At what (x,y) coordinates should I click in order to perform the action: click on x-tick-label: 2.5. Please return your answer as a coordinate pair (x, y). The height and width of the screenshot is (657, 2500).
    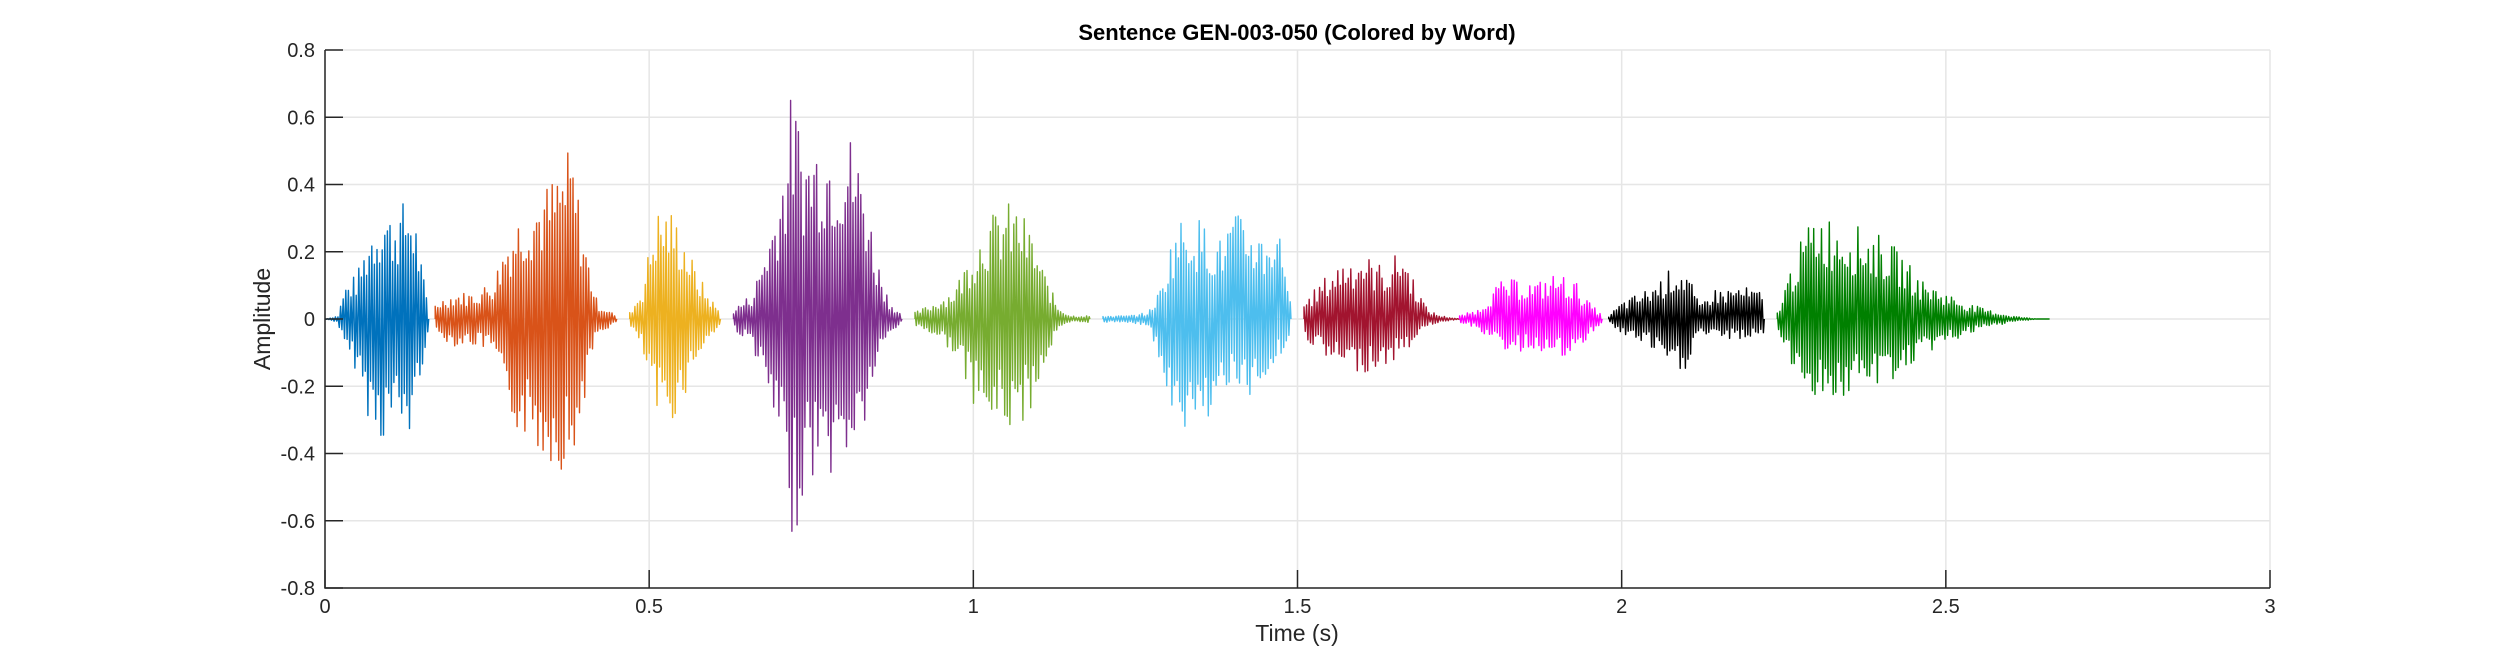
    Looking at the image, I should click on (1946, 607).